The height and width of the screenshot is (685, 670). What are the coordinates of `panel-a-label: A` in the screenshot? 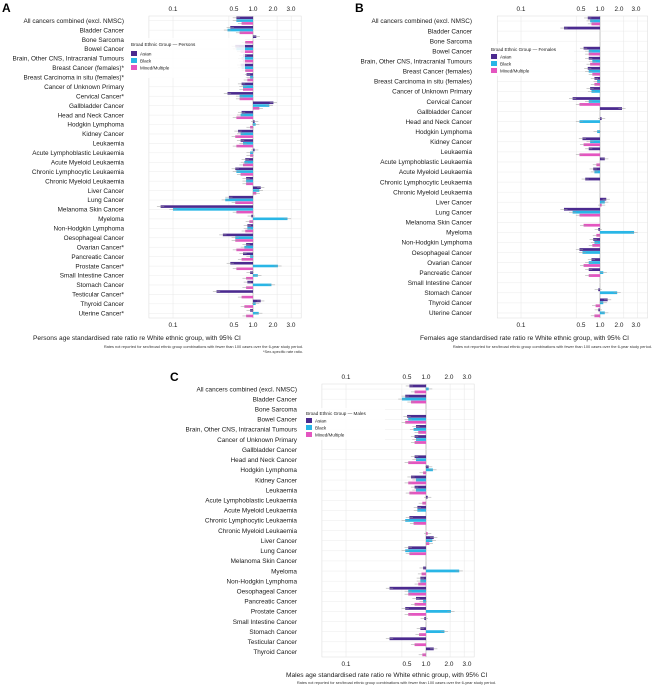 It's located at (6, 8).